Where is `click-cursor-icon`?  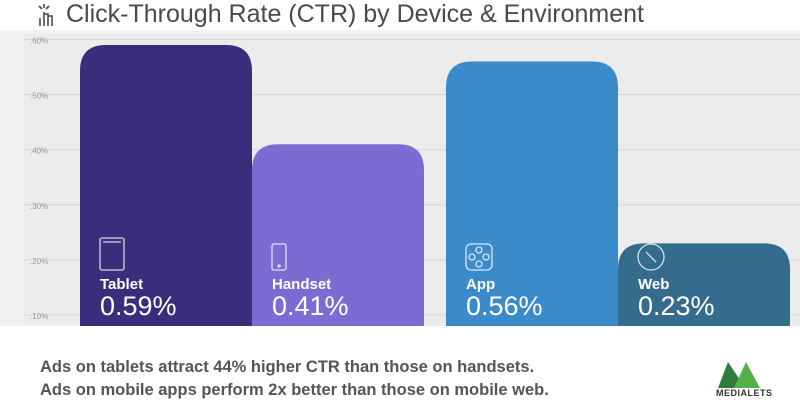
click-cursor-icon is located at coordinates (45, 15).